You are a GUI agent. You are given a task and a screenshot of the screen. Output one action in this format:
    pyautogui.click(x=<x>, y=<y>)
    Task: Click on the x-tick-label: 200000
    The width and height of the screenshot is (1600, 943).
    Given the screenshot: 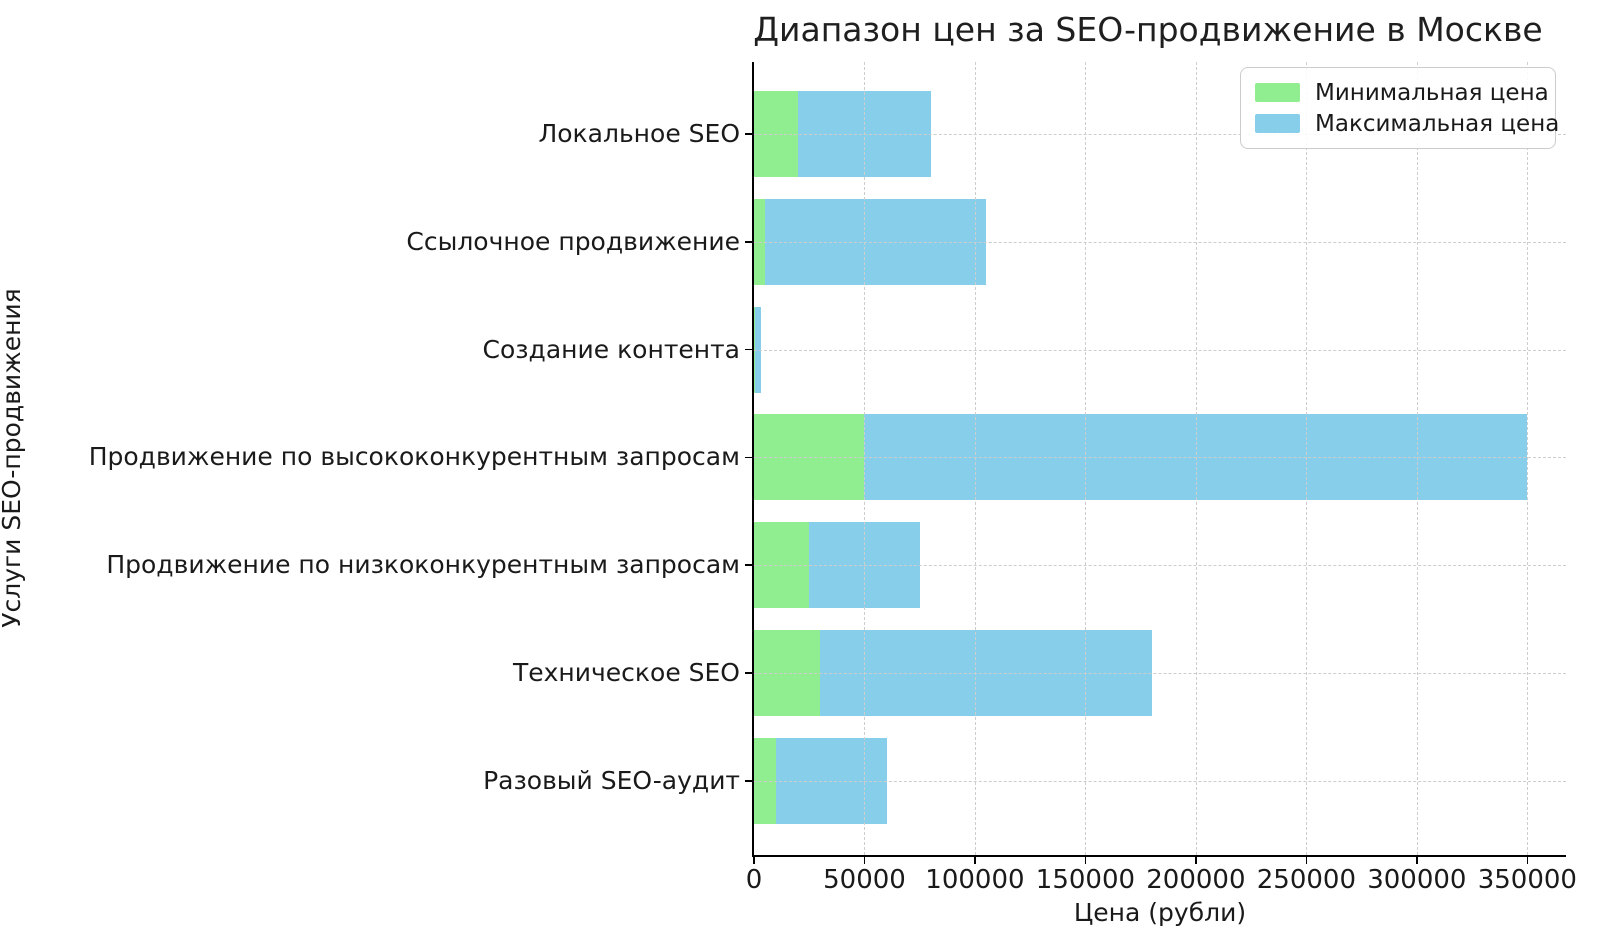 What is the action you would take?
    pyautogui.click(x=1196, y=880)
    